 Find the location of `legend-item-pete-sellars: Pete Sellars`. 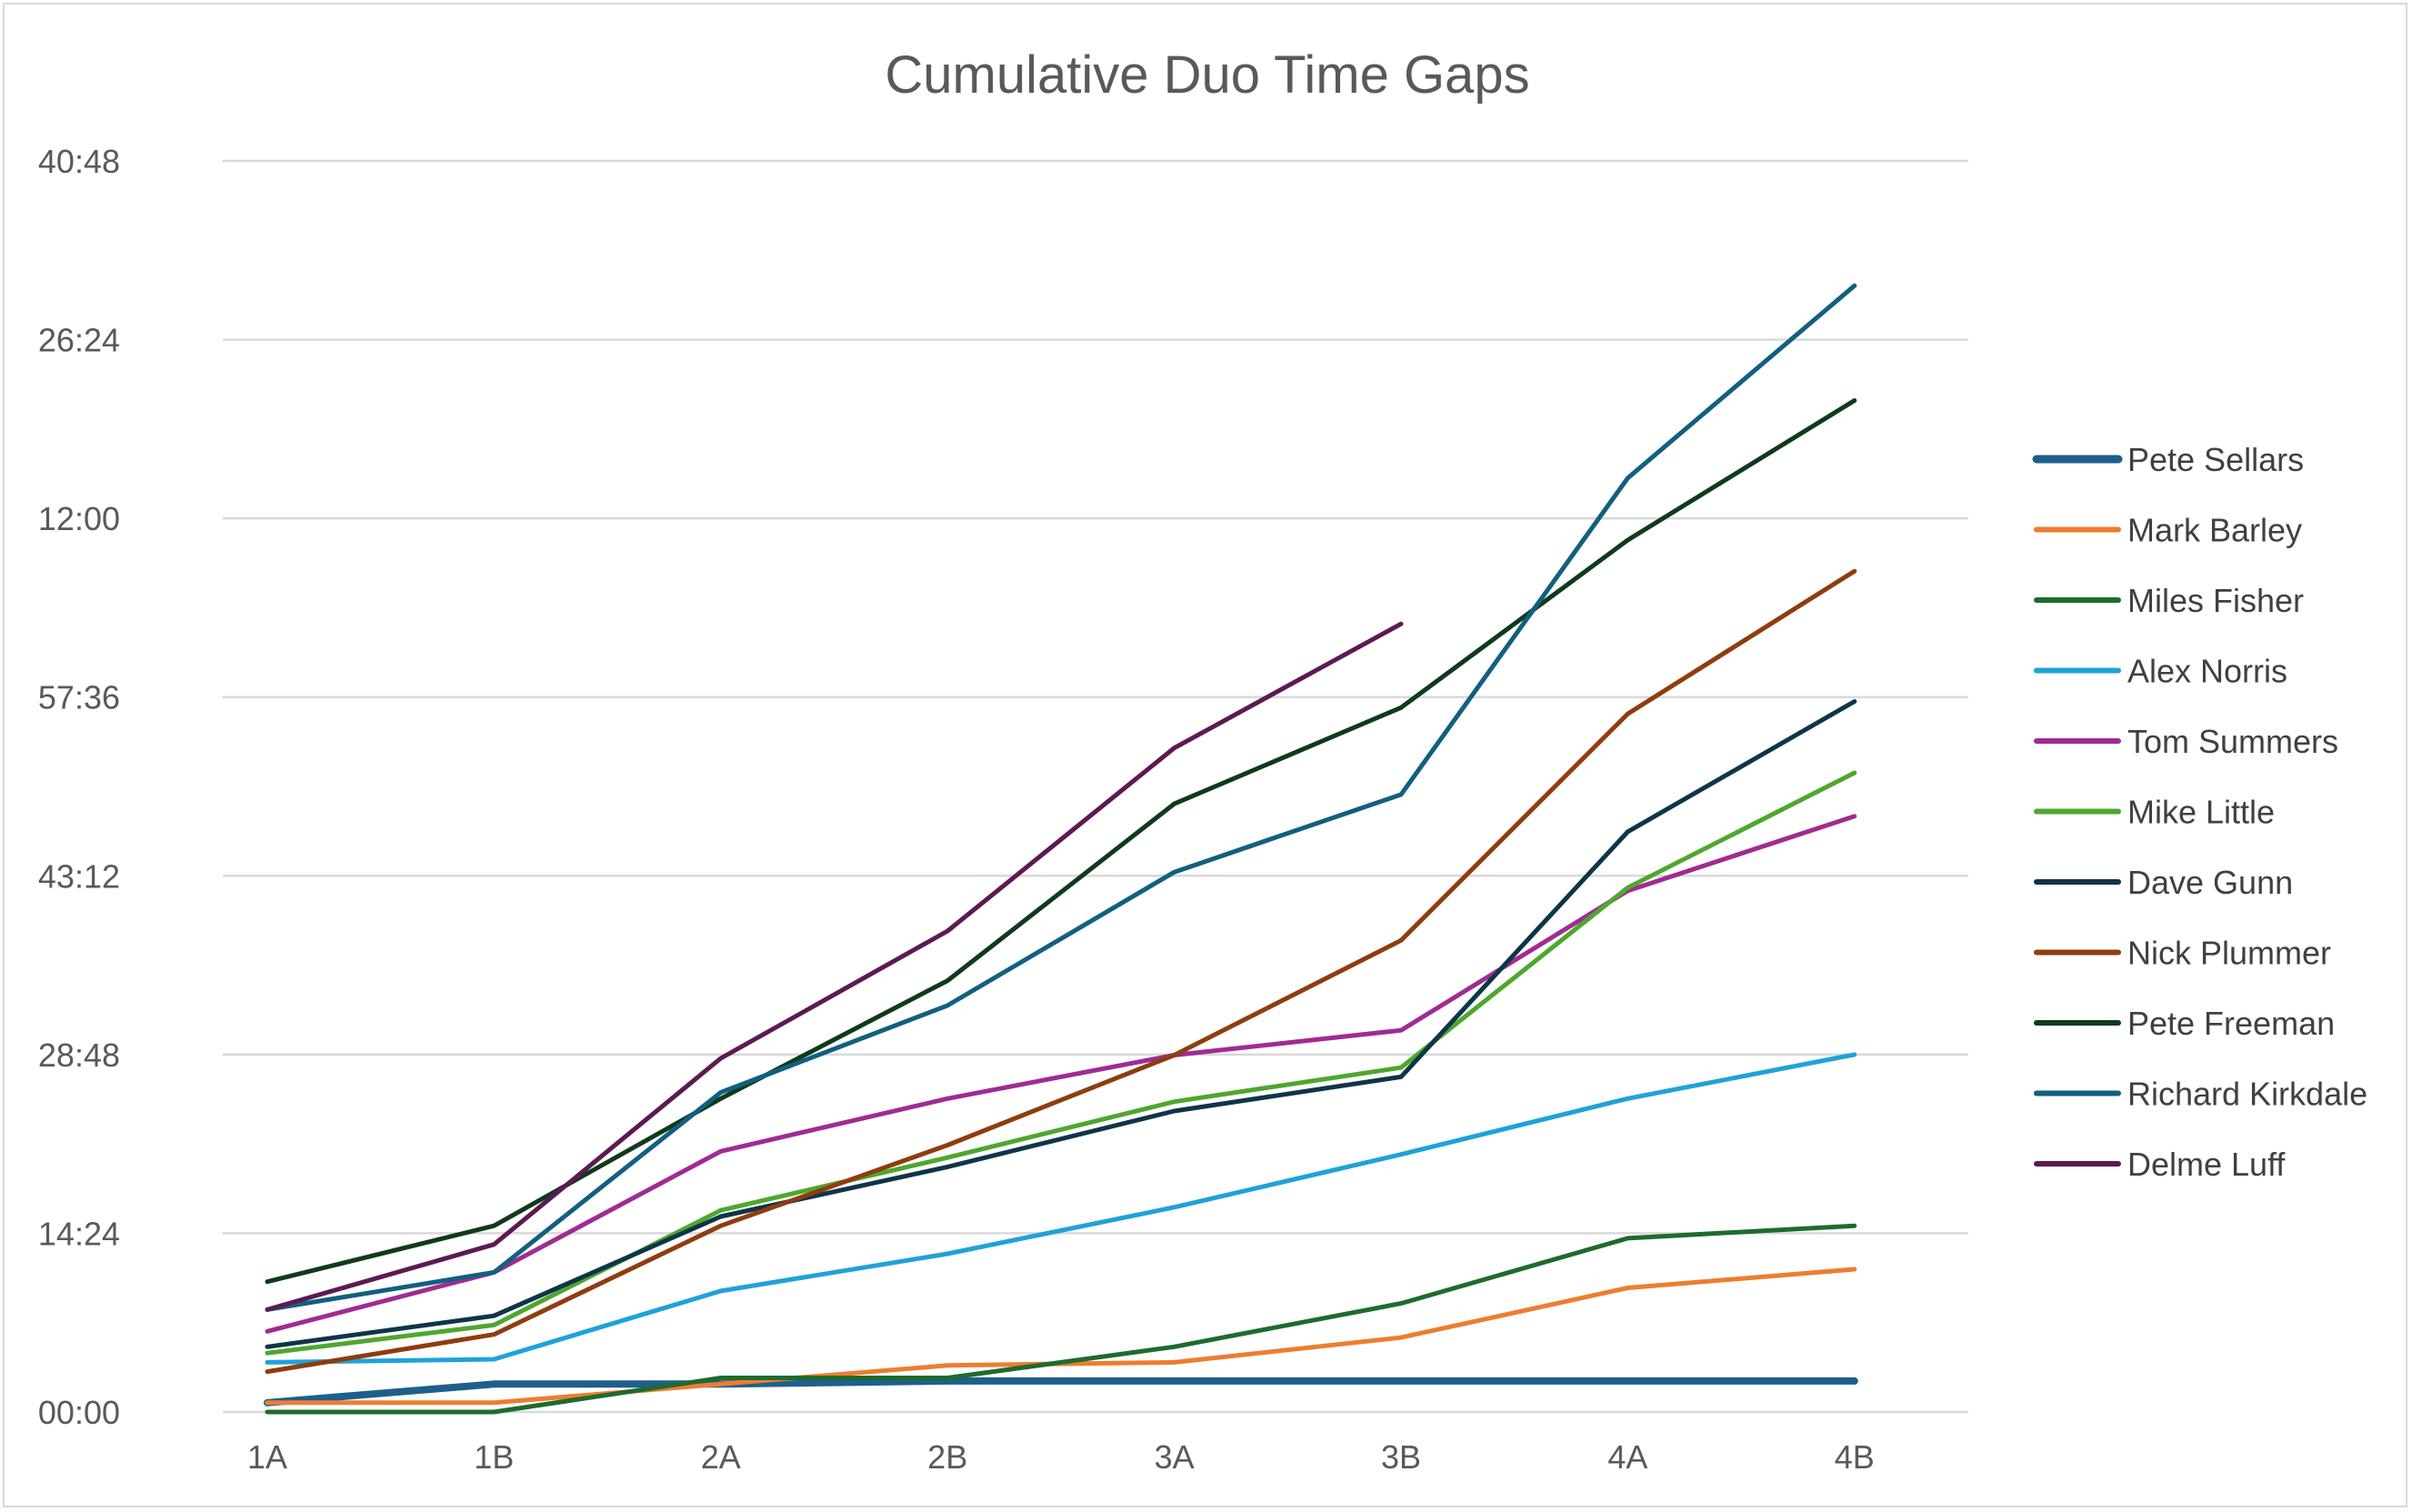

legend-item-pete-sellars: Pete Sellars is located at coordinates (2168, 459).